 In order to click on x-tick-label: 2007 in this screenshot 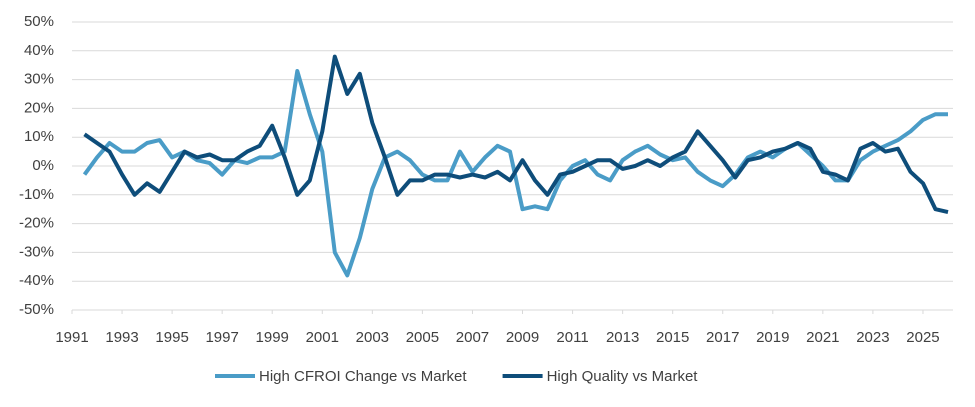, I will do `click(472, 337)`.